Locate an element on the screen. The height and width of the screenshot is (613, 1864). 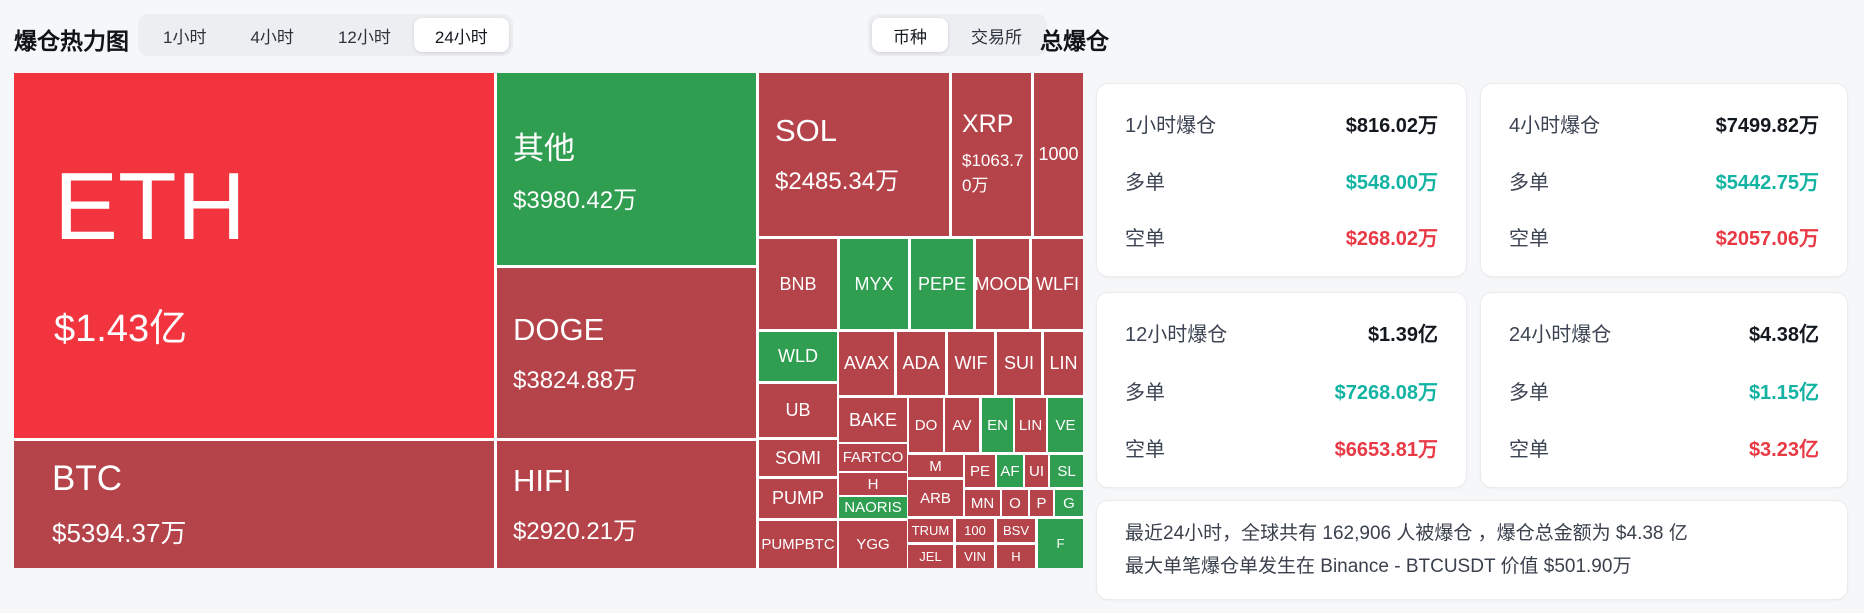
time-filter-1小时: 1小时 is located at coordinates (184, 35).